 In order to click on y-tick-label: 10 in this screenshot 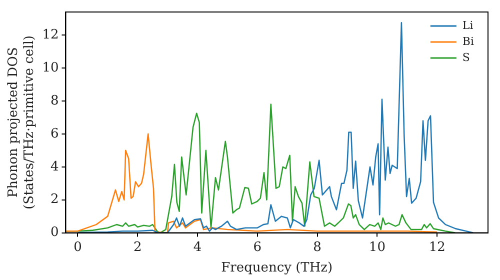, I will do `click(50, 68)`.